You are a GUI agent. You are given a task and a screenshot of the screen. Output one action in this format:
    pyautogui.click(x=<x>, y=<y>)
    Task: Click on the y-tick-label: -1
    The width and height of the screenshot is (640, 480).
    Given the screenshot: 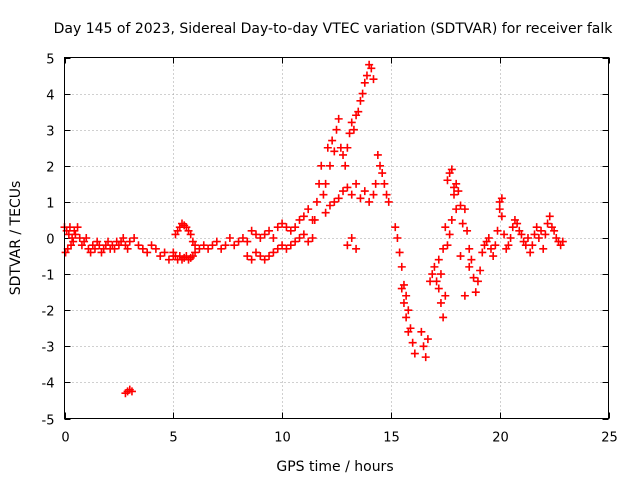 What is the action you would take?
    pyautogui.click(x=48, y=276)
    